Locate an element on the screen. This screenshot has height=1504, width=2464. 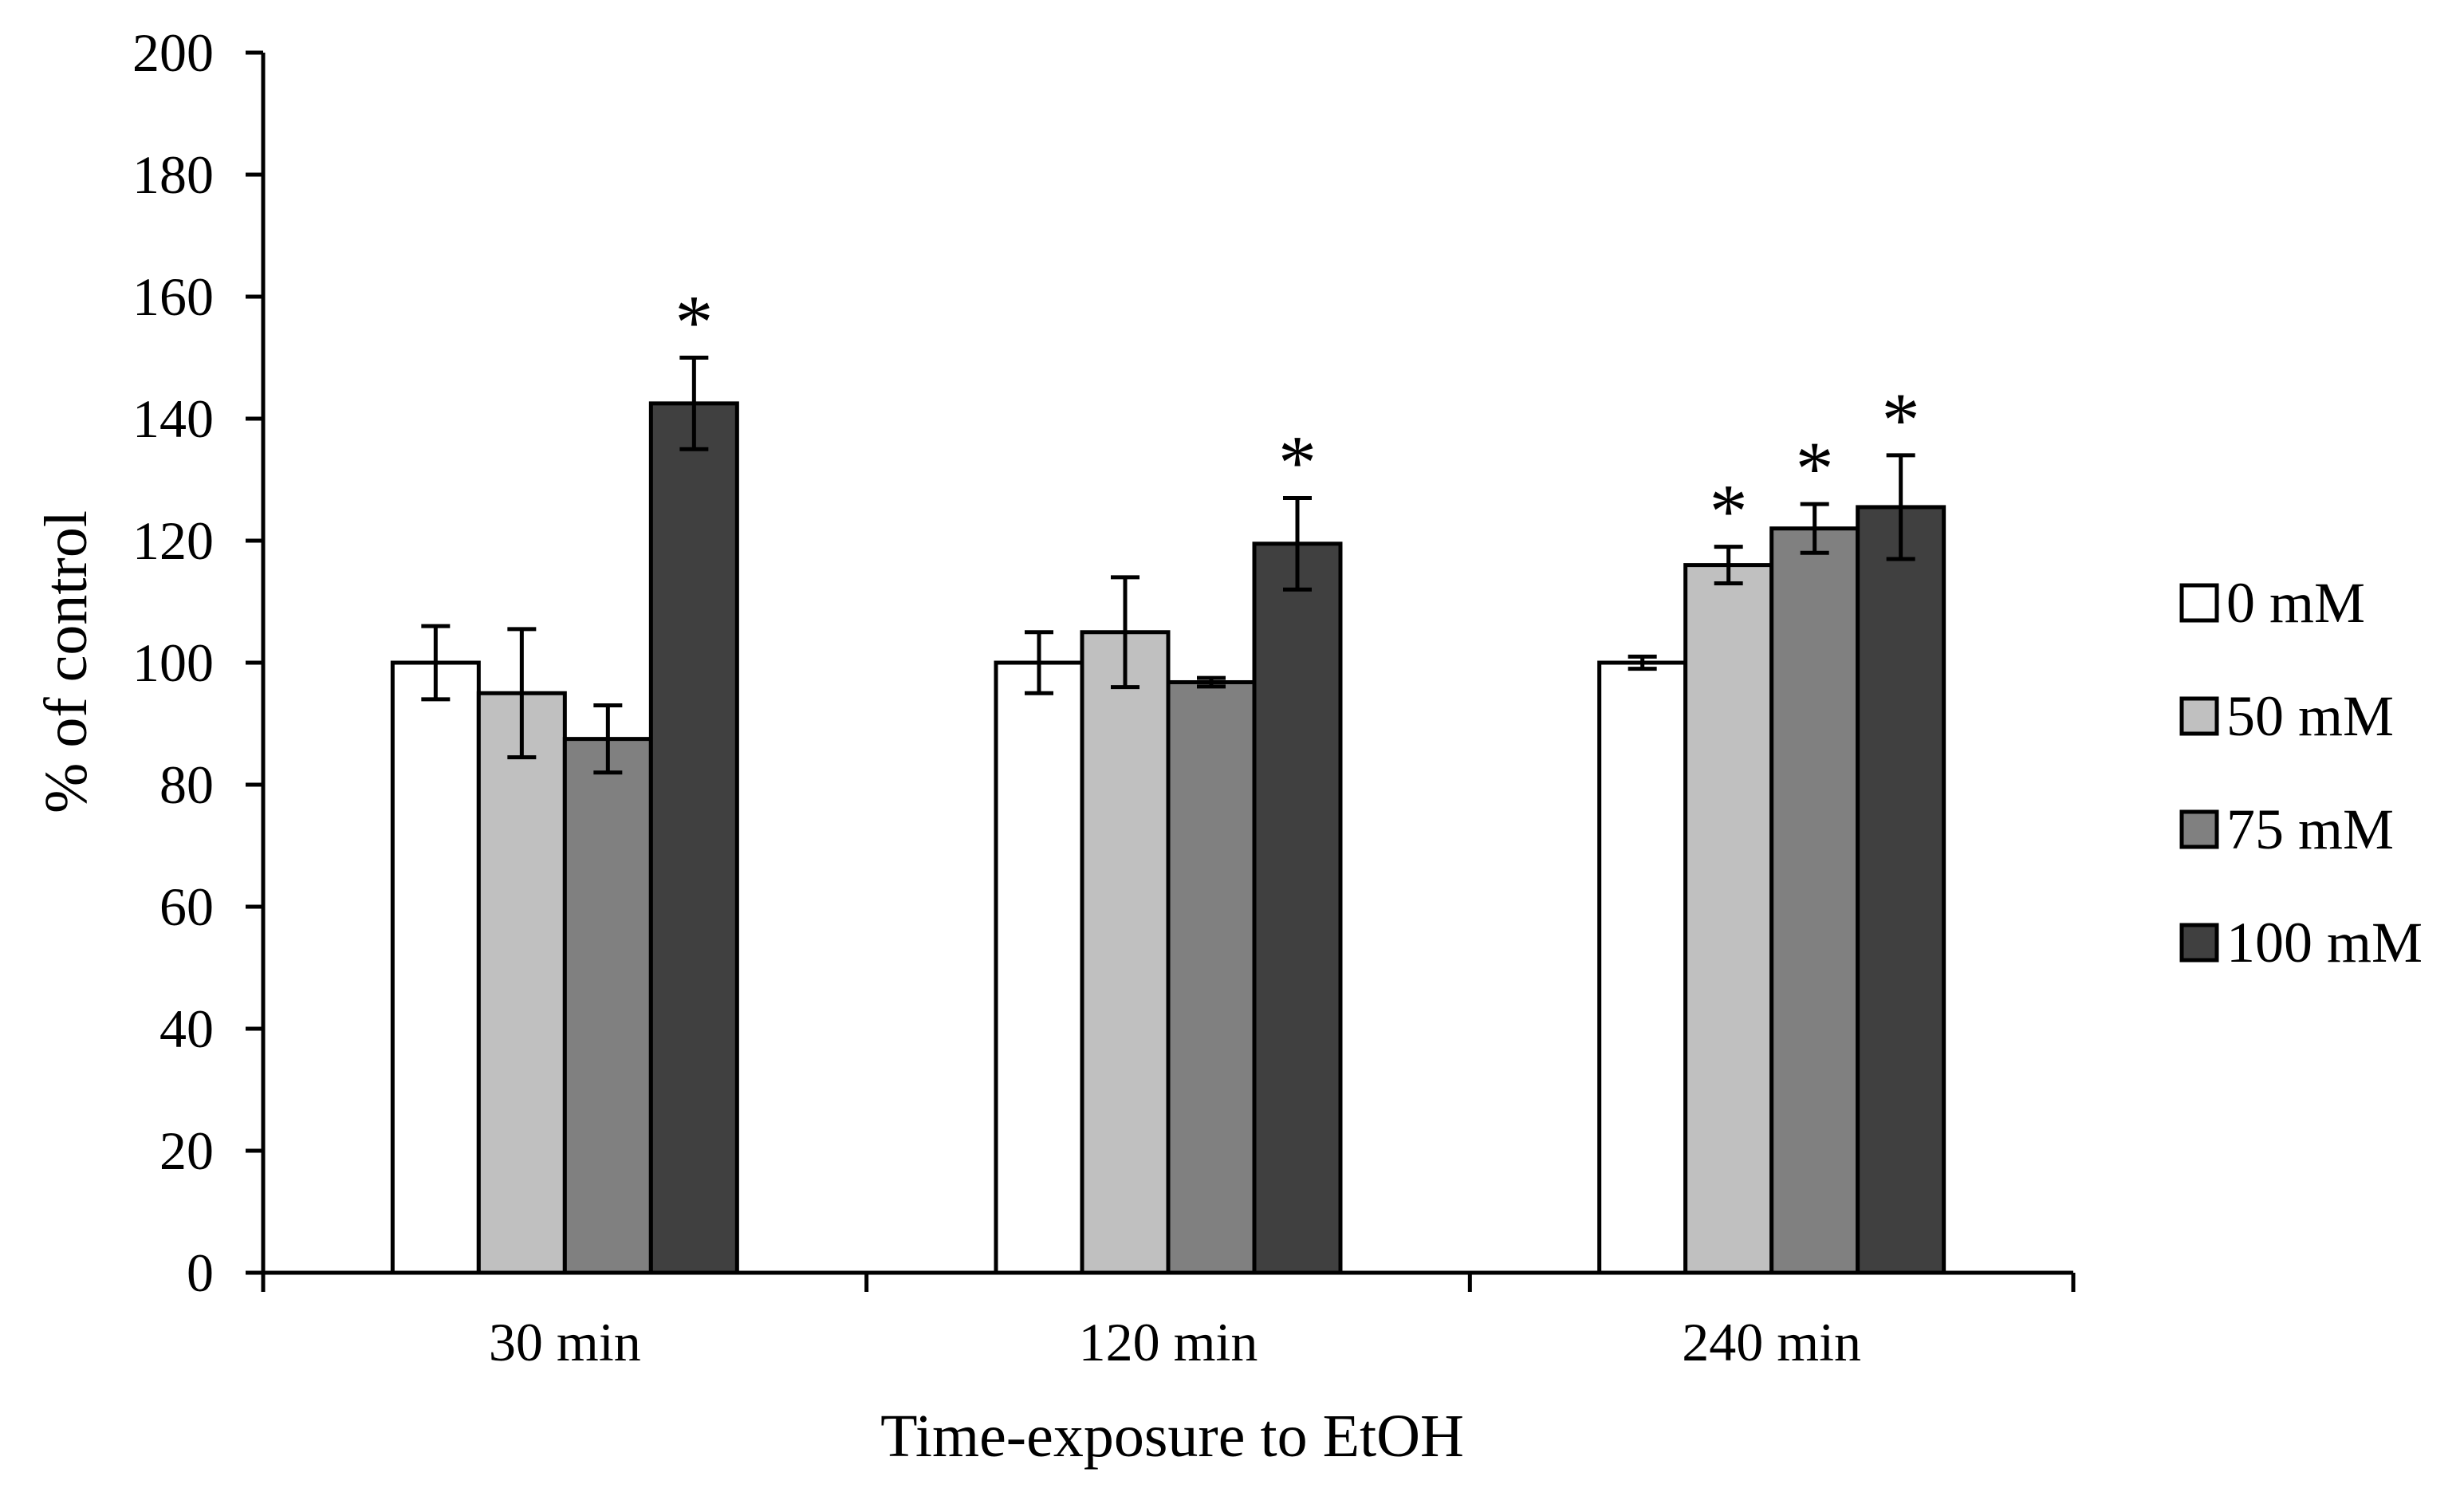
y-axis-title: % of control is located at coordinates (66, 661).